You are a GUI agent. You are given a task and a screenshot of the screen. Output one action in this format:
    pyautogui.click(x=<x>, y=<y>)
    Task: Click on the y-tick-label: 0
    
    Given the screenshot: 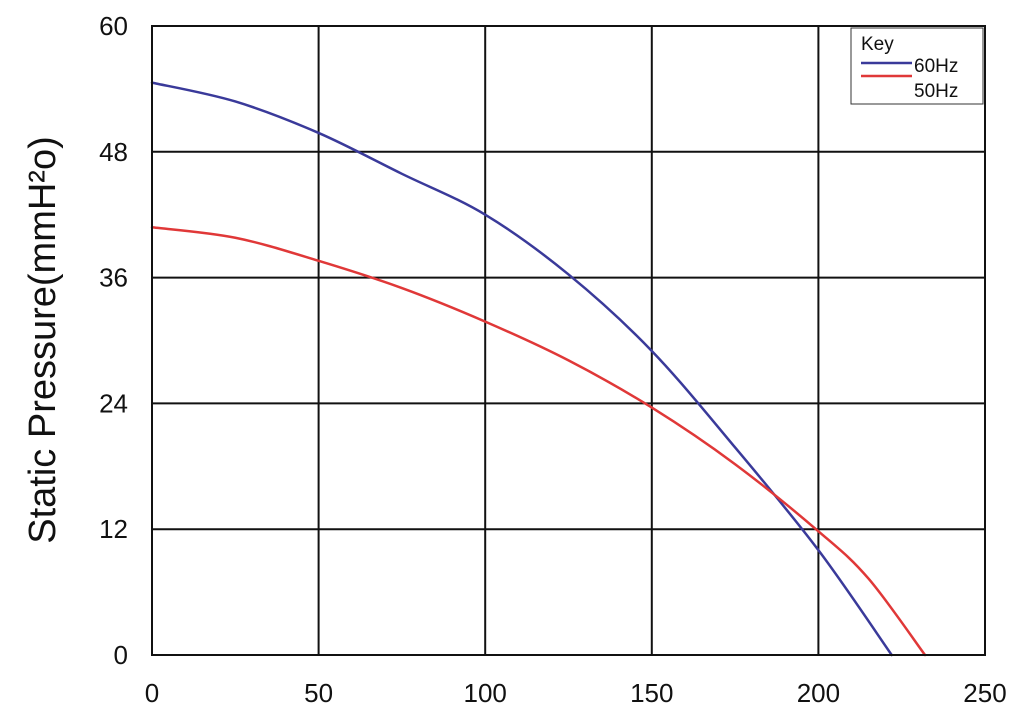 What is the action you would take?
    pyautogui.click(x=121, y=655)
    